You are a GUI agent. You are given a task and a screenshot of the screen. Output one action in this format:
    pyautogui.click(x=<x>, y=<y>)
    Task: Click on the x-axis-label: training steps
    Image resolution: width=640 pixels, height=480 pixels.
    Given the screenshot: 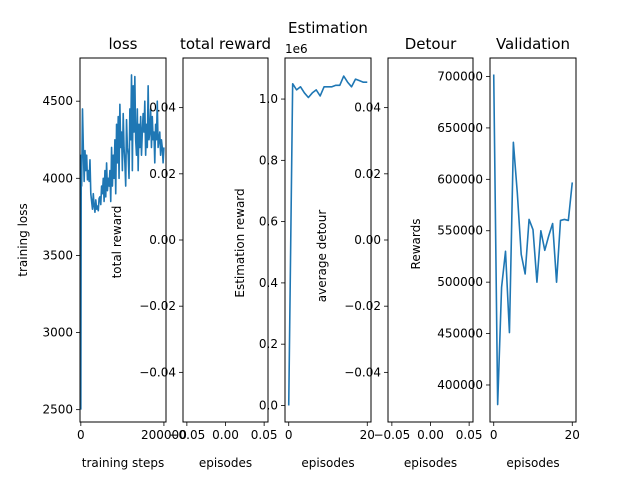 What is the action you would take?
    pyautogui.click(x=123, y=463)
    